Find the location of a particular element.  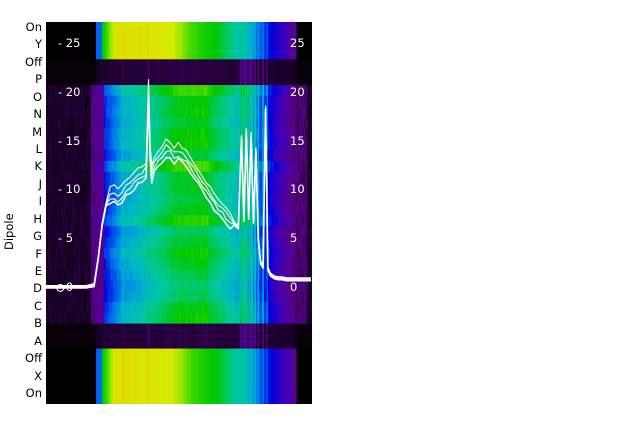

category-label-left-17: B is located at coordinates (38, 323).